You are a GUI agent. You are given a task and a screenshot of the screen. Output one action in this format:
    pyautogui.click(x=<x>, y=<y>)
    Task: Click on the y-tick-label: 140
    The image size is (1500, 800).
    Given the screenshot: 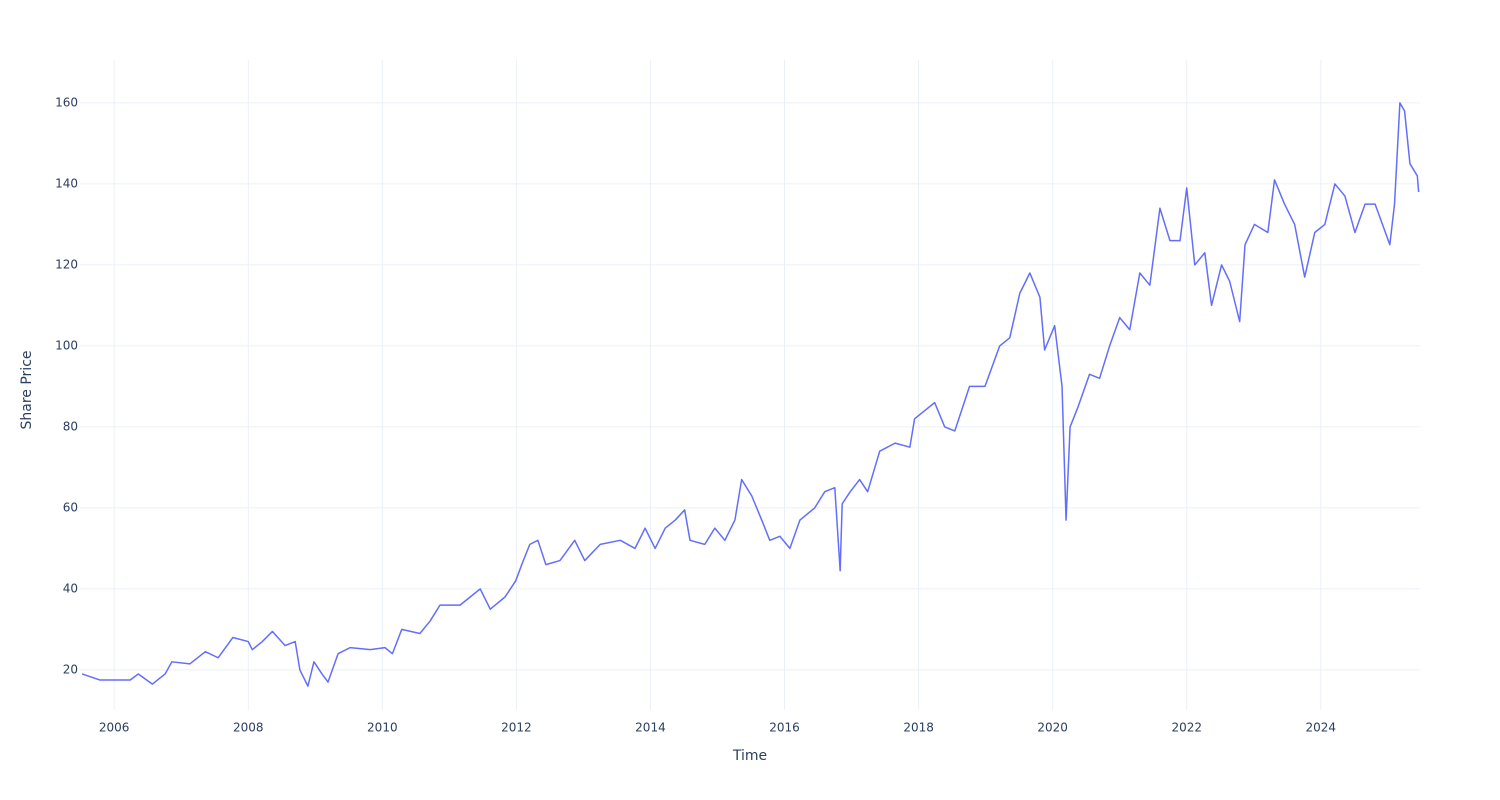 What is the action you would take?
    pyautogui.click(x=66, y=183)
    